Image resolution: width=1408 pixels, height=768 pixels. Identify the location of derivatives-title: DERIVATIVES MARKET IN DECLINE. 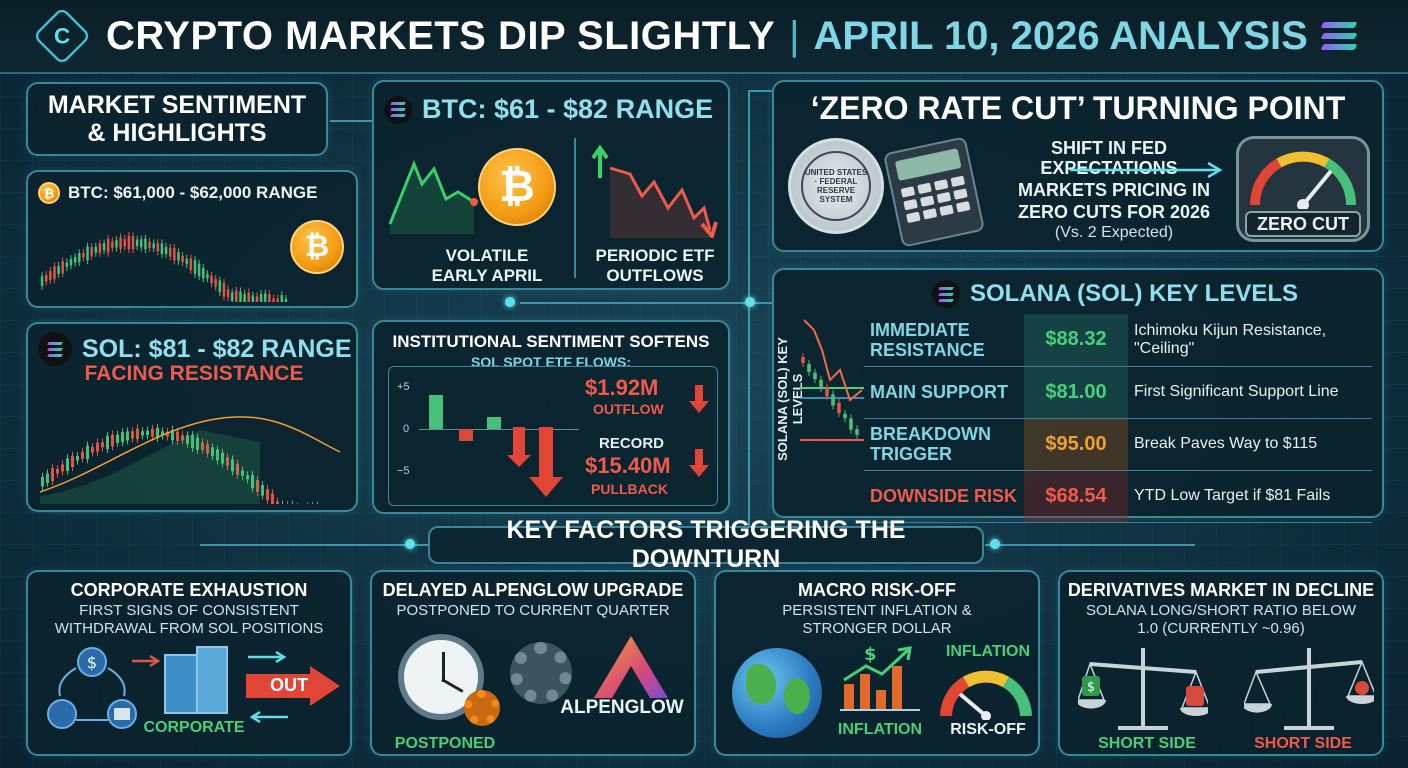
(1221, 590).